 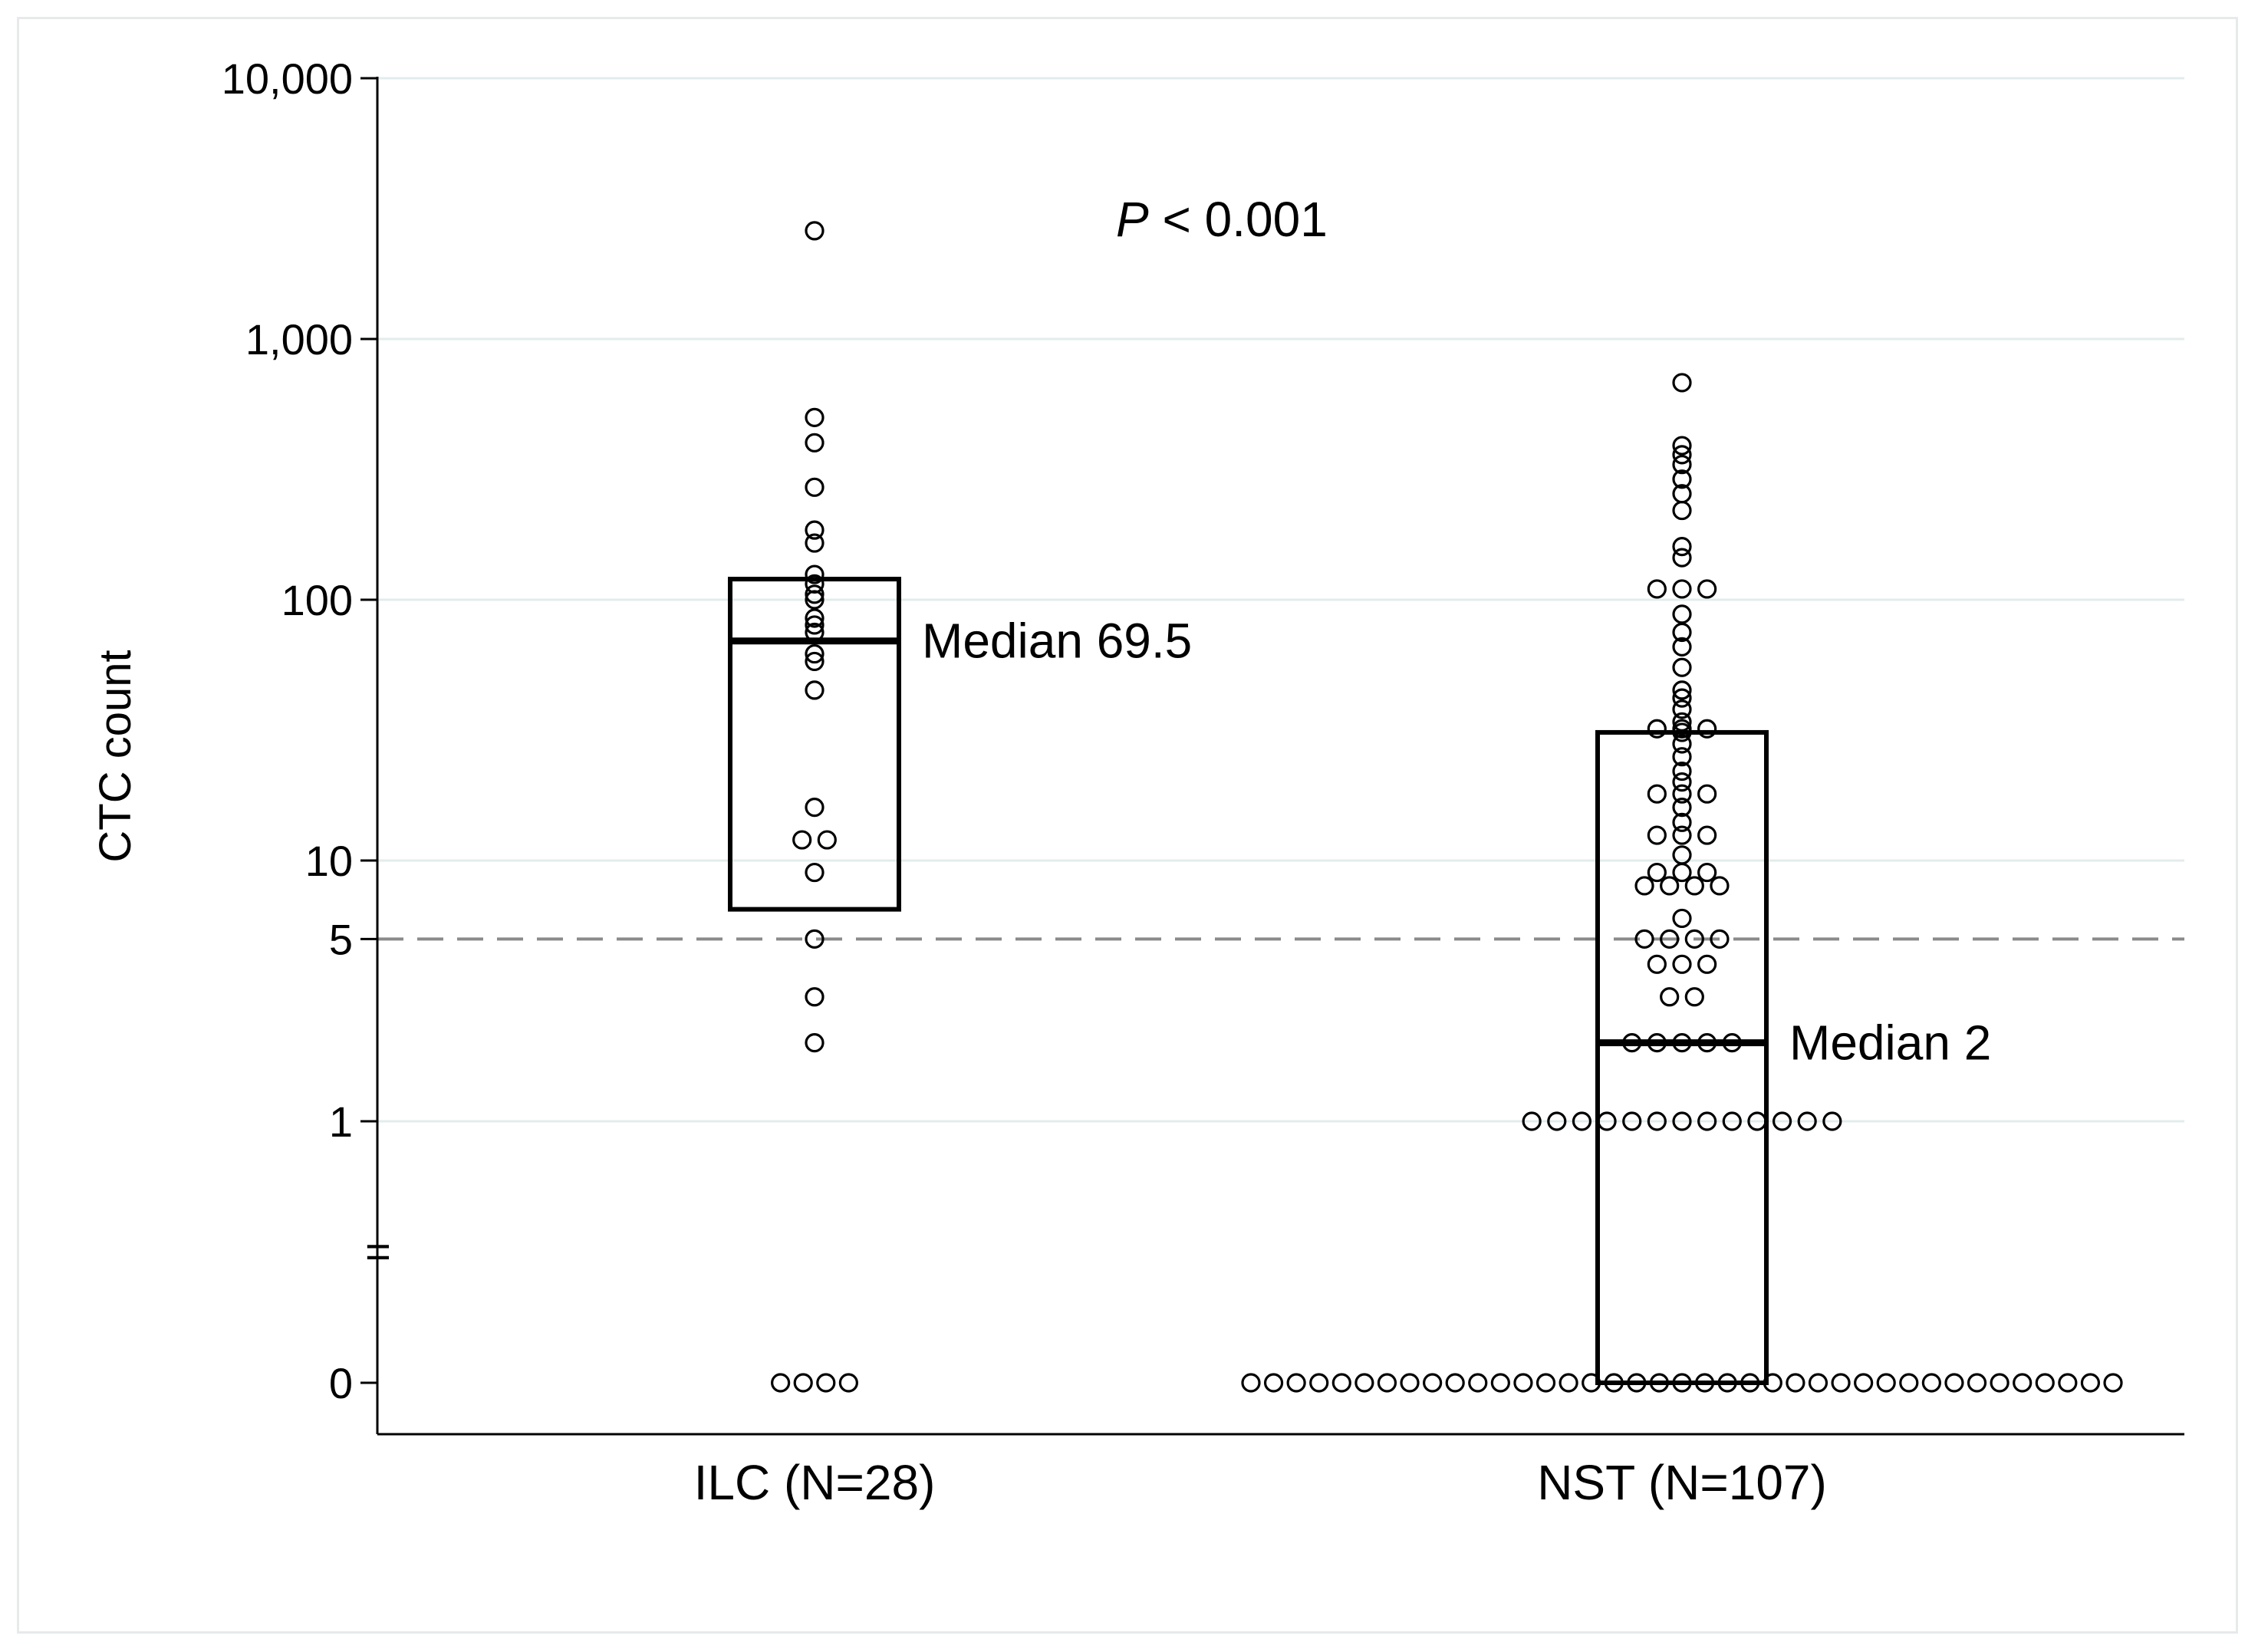 What do you see at coordinates (1890, 1043) in the screenshot?
I see `median-label-1: Median 2` at bounding box center [1890, 1043].